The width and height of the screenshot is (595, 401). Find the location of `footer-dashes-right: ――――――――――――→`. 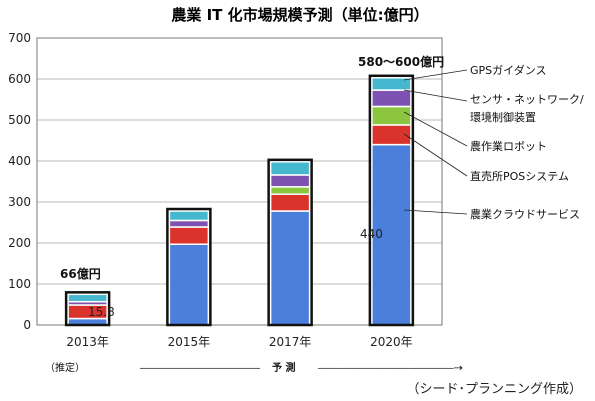

footer-dashes-right: ――――――――――――→ is located at coordinates (390, 368).